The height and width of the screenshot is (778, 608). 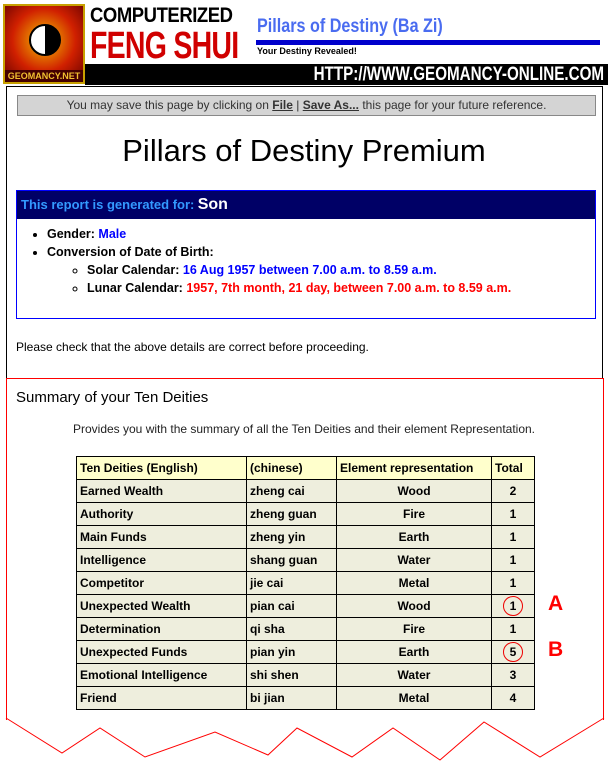 I want to click on notice-text-end: this page for your future reference., so click(x=452, y=105).